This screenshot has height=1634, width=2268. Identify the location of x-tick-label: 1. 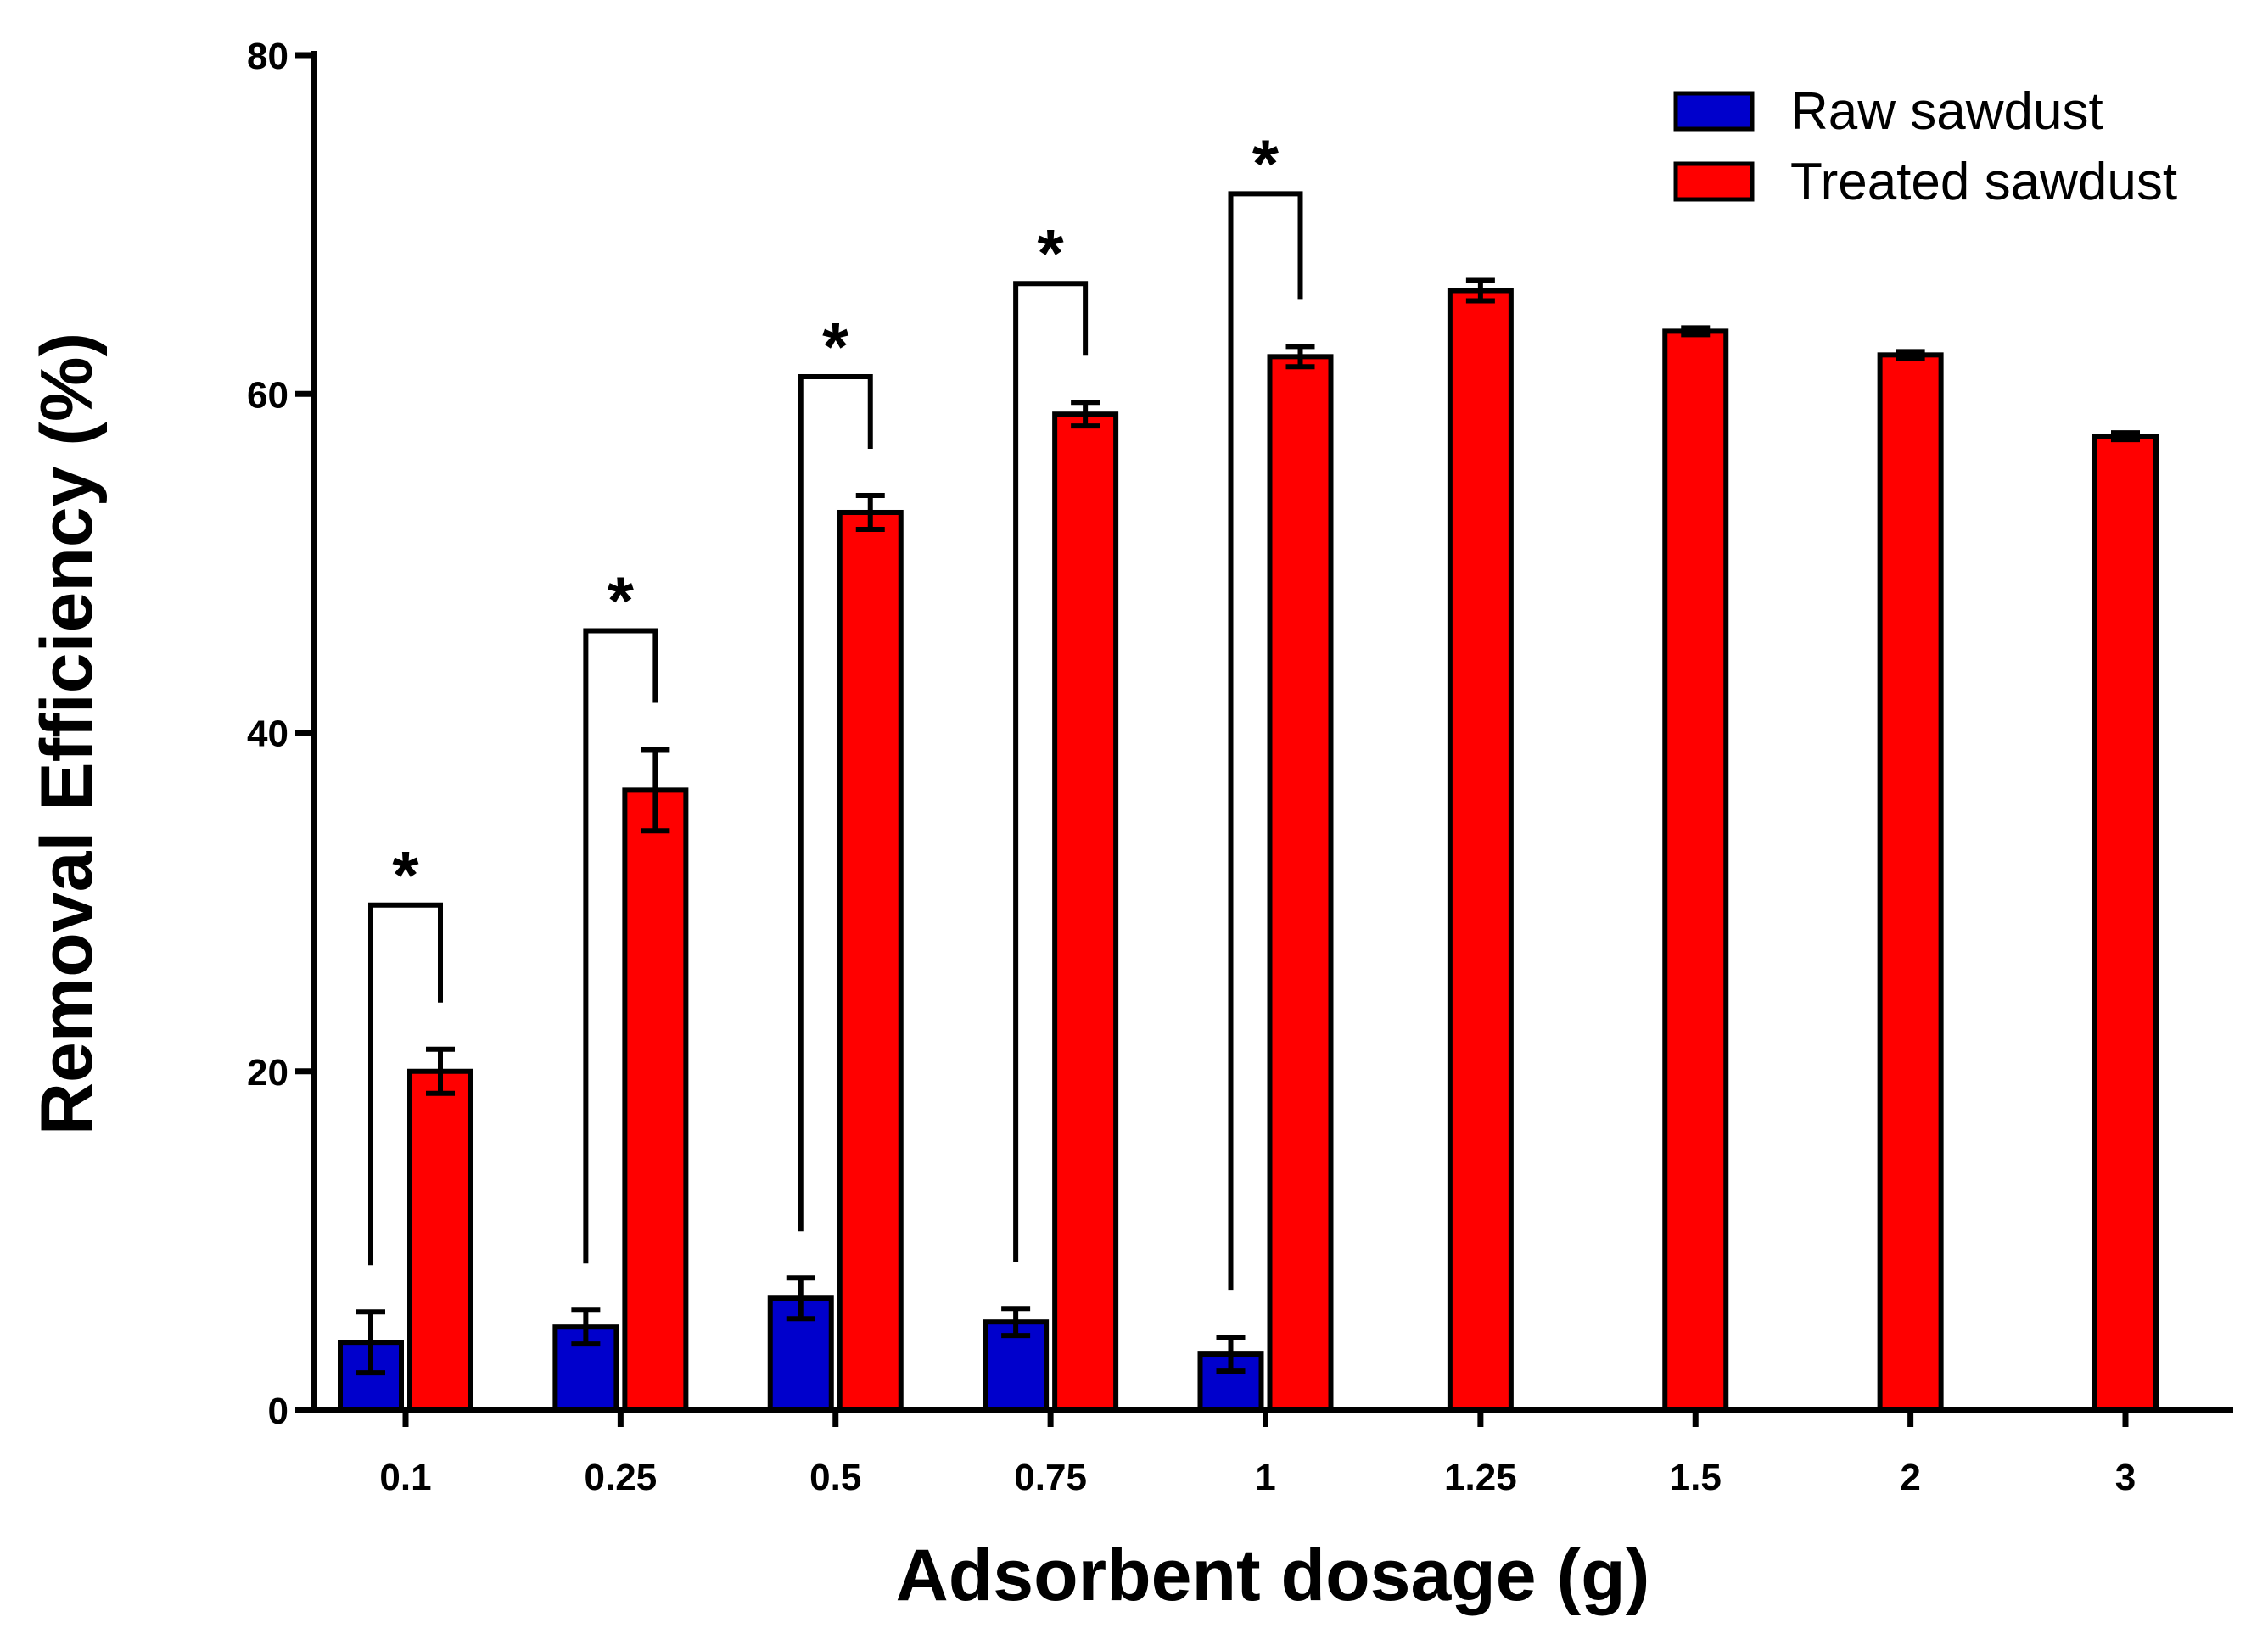
(1265, 1477).